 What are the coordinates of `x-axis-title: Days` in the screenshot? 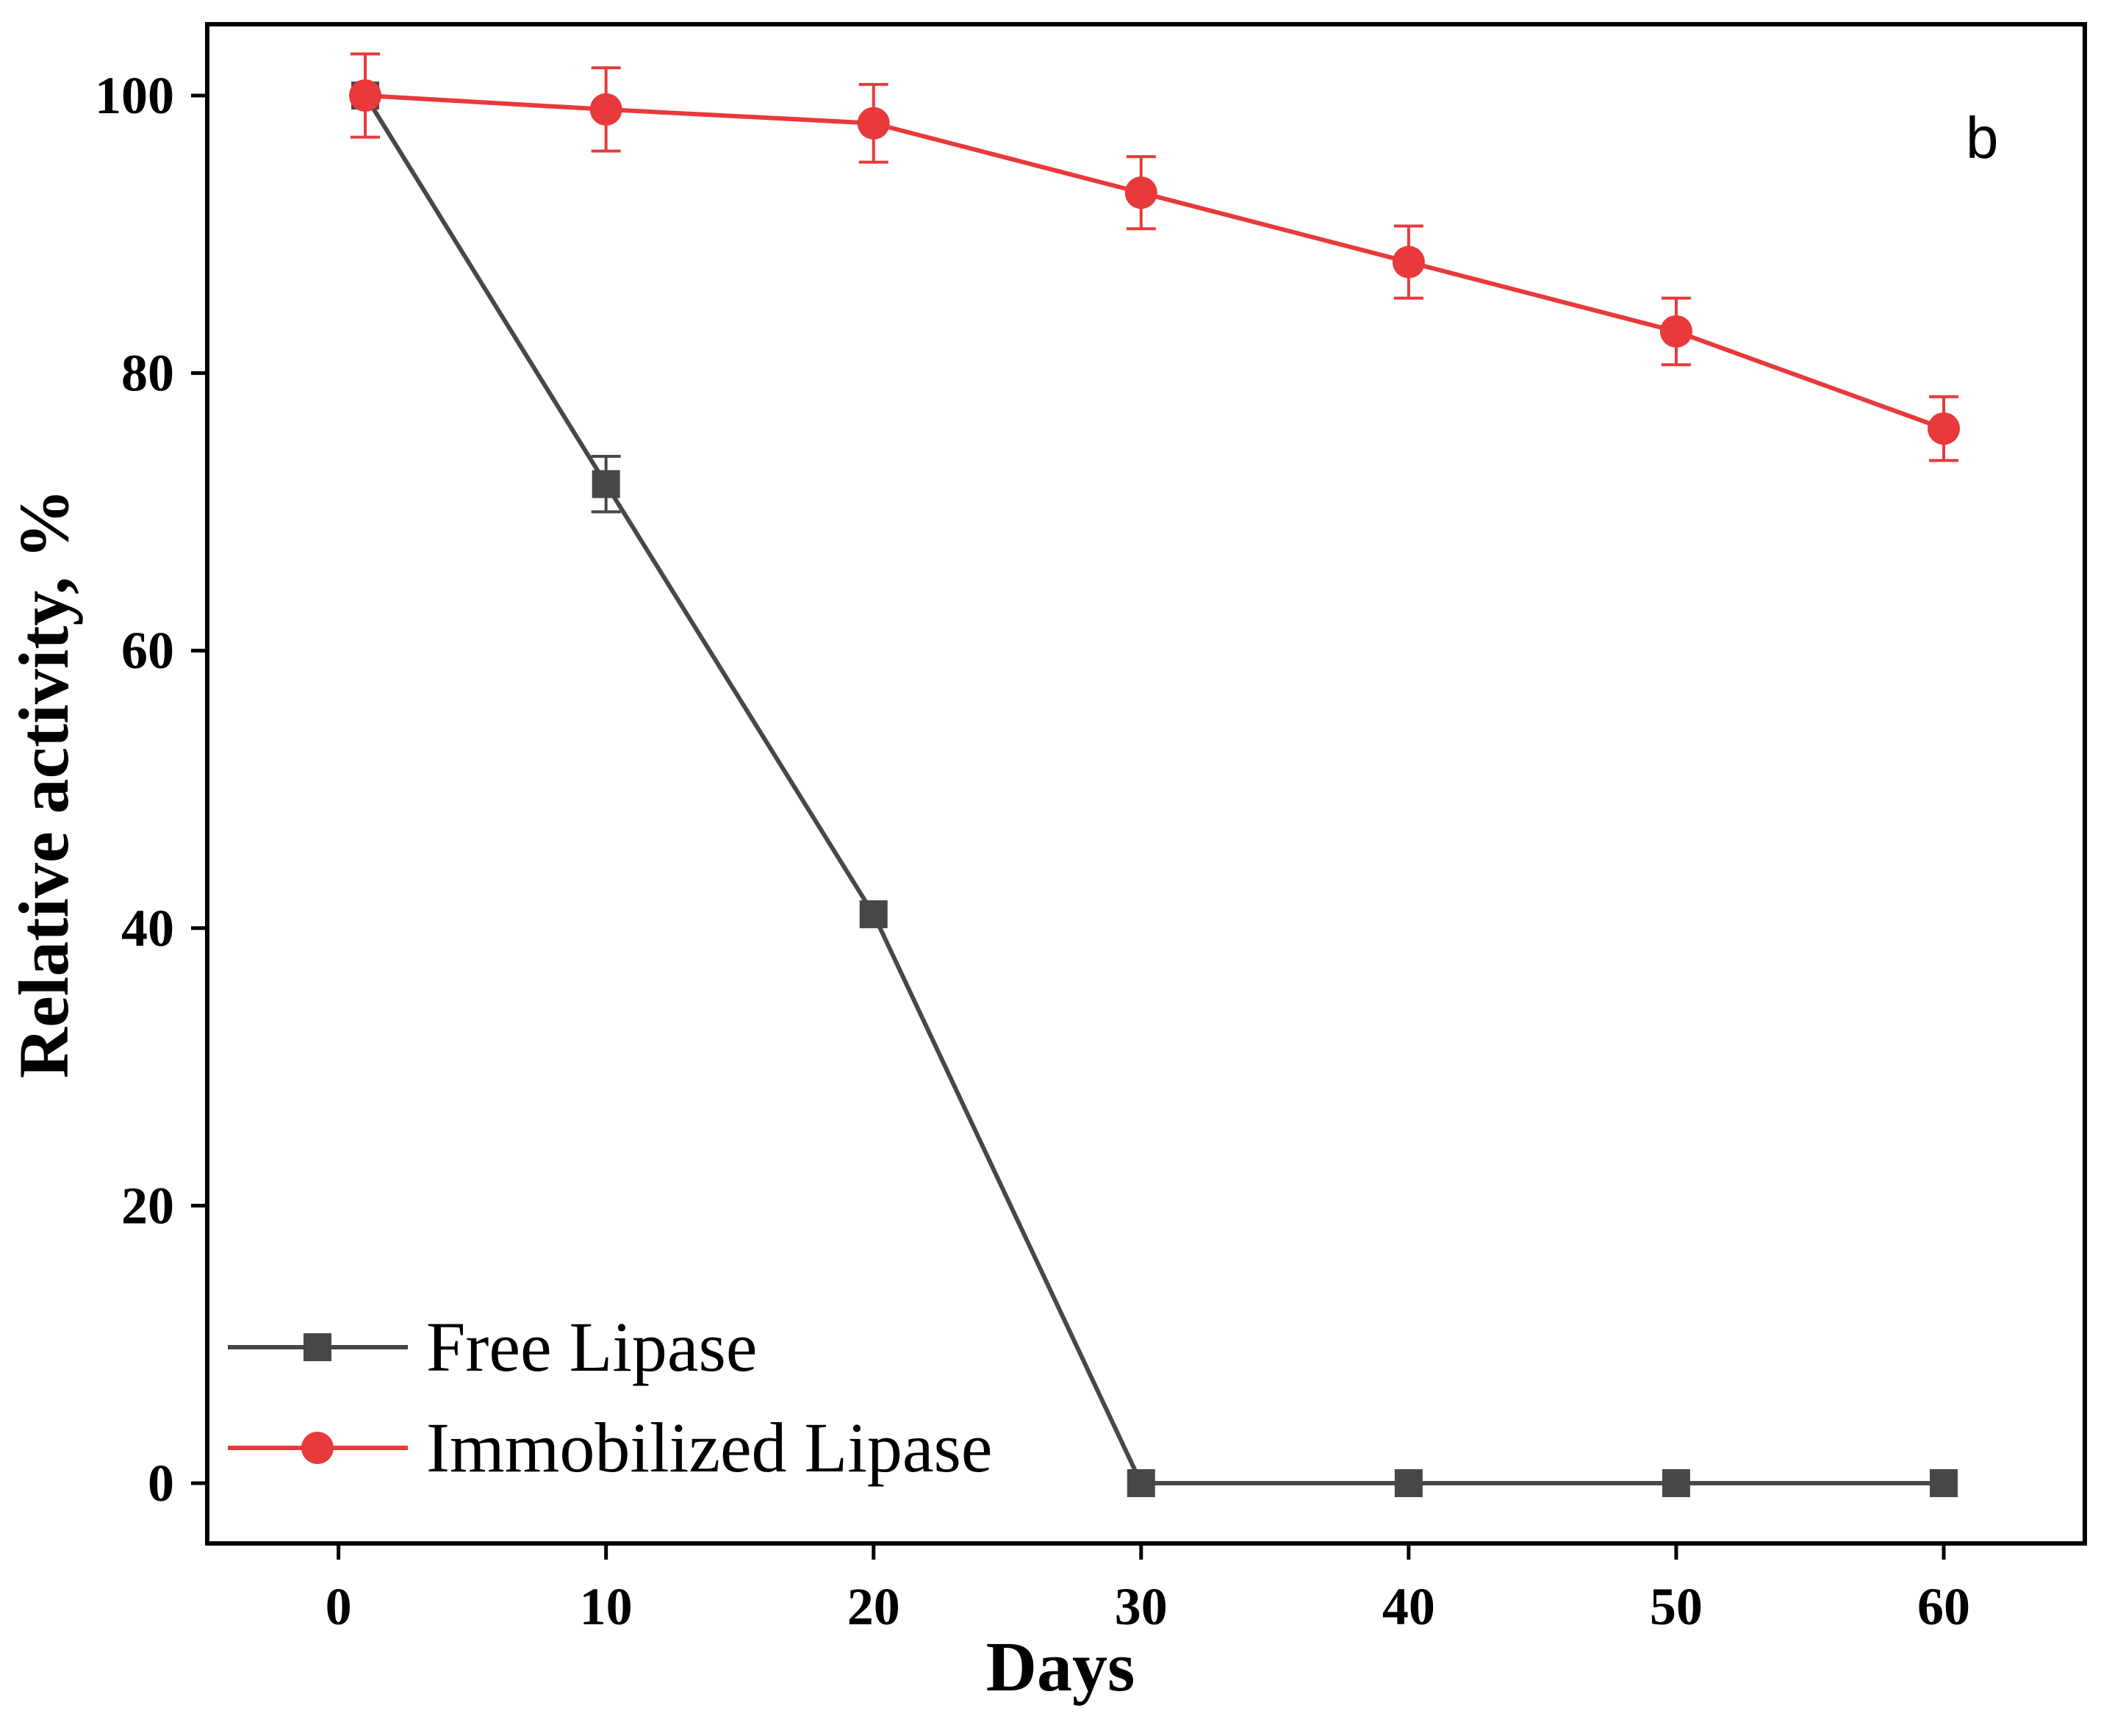 It's located at (1060, 1666).